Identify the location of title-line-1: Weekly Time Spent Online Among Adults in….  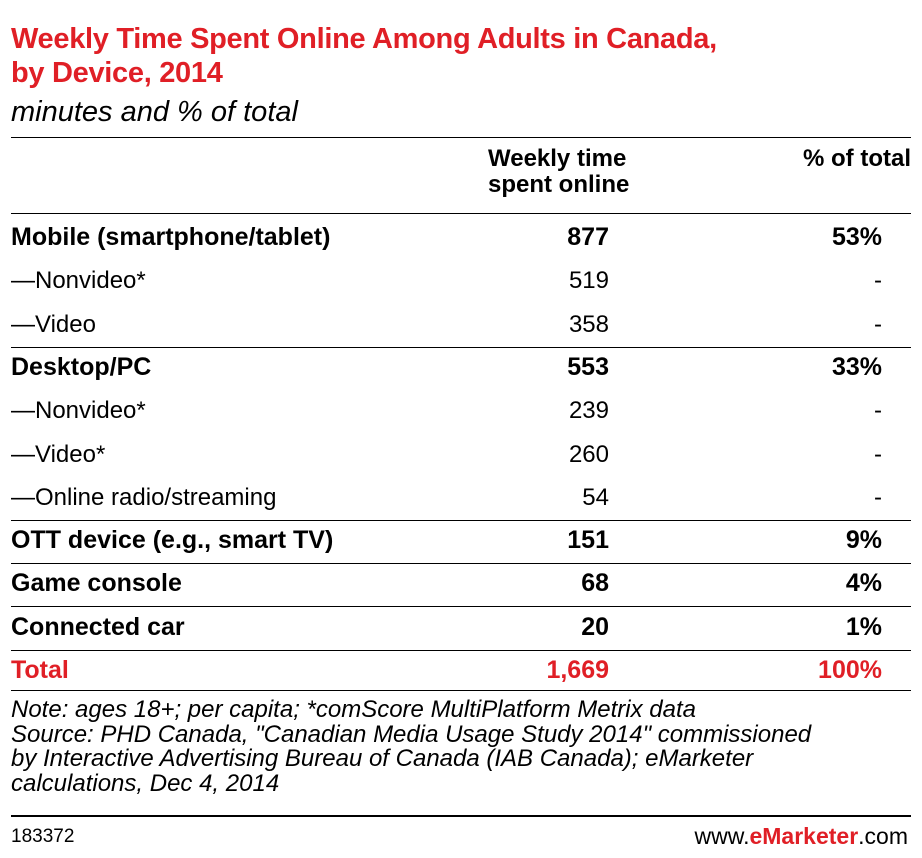
(364, 39).